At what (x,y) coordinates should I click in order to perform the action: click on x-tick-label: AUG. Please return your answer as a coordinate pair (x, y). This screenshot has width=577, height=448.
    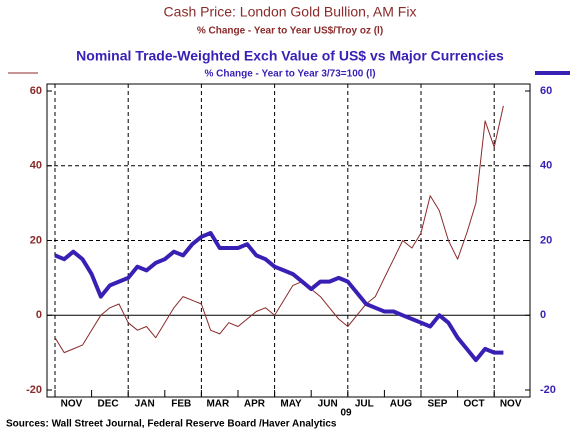
    Looking at the image, I should click on (401, 404).